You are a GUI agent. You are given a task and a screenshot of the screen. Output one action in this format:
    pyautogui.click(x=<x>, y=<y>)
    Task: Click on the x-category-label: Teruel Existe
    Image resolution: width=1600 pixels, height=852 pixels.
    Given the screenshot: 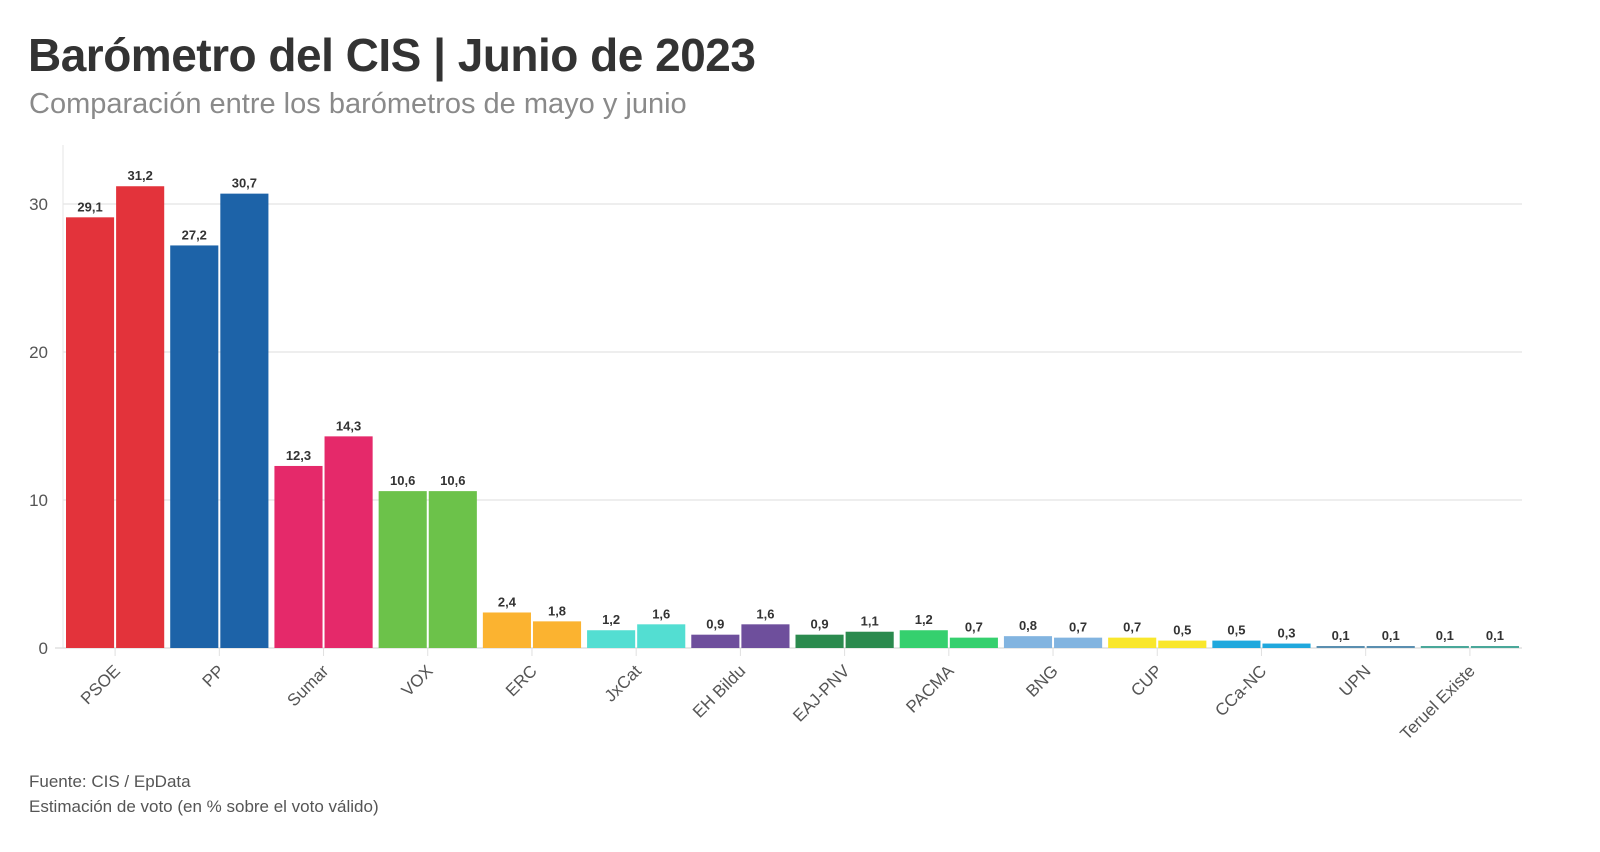 What is the action you would take?
    pyautogui.click(x=1437, y=702)
    